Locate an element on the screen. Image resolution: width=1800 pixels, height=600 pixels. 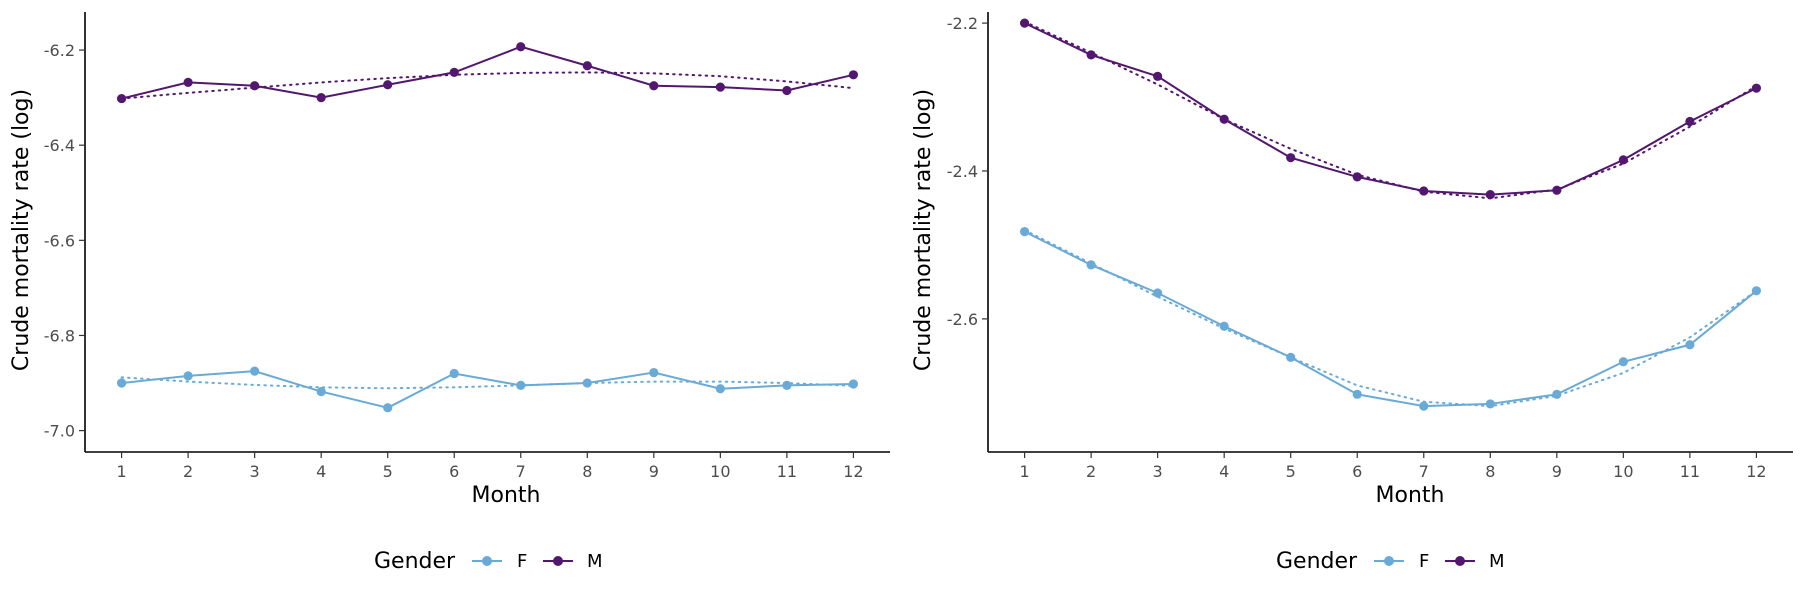
y-tick-label: -6.4 is located at coordinates (59, 145).